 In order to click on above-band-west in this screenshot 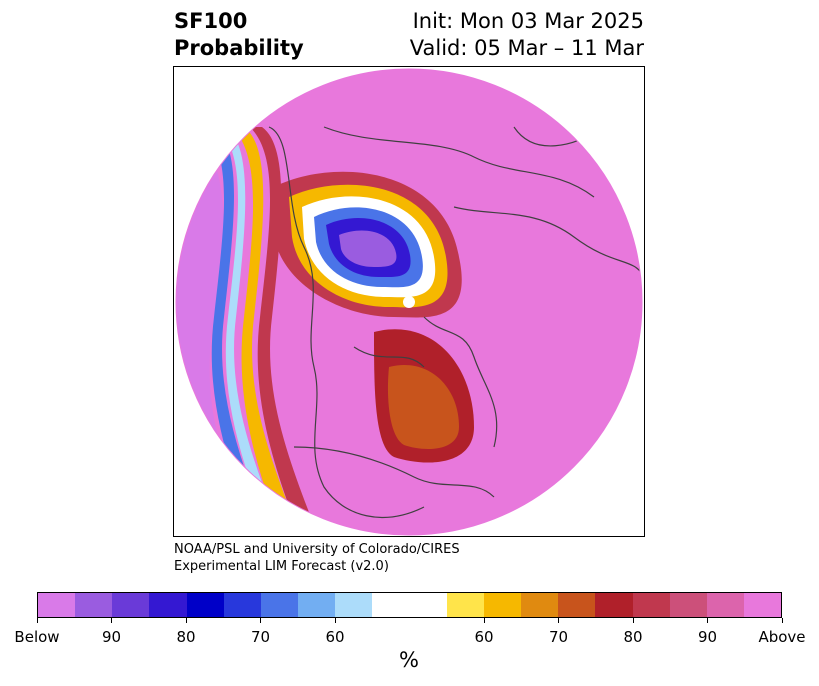, I will do `click(284, 331)`.